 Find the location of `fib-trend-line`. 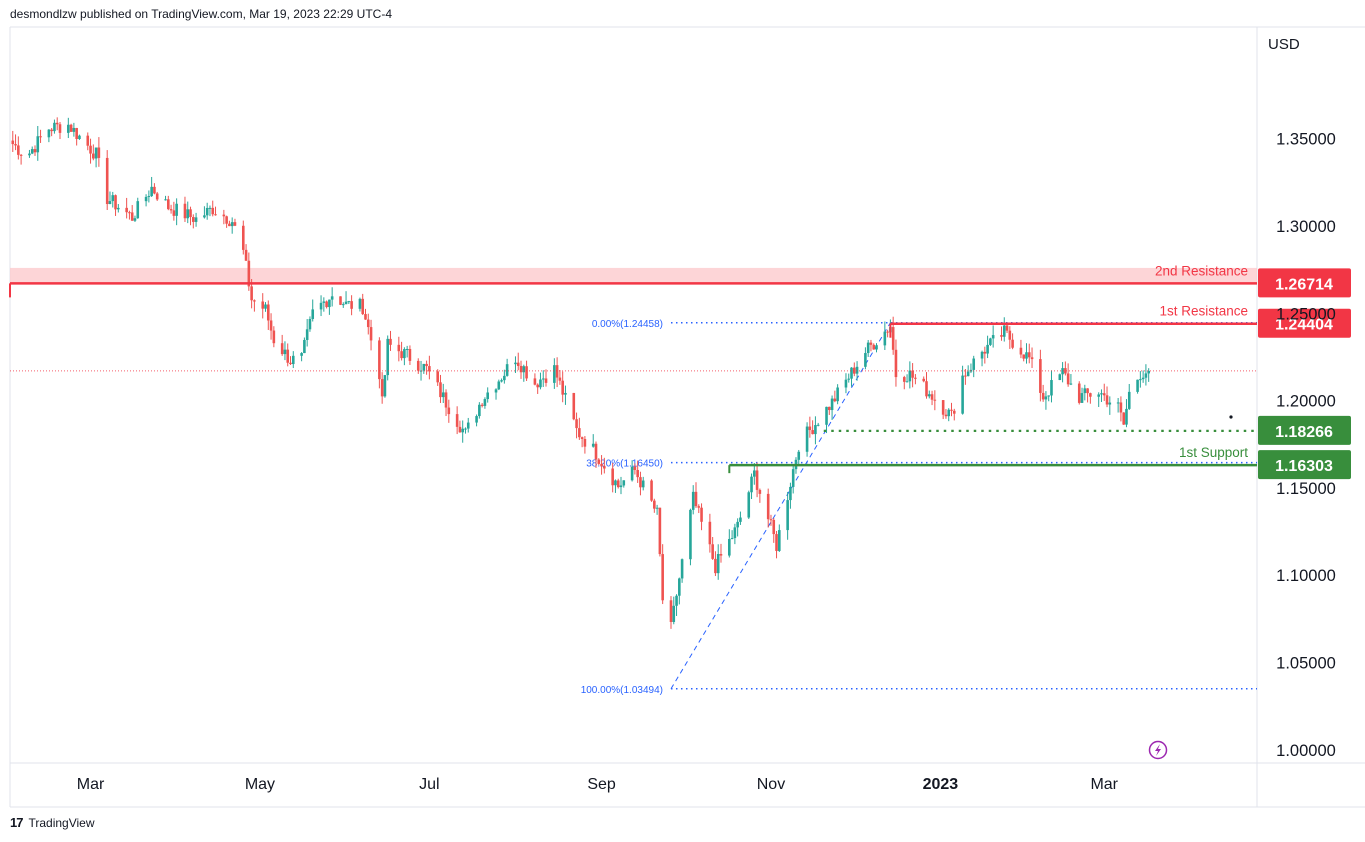

fib-trend-line is located at coordinates (780, 506).